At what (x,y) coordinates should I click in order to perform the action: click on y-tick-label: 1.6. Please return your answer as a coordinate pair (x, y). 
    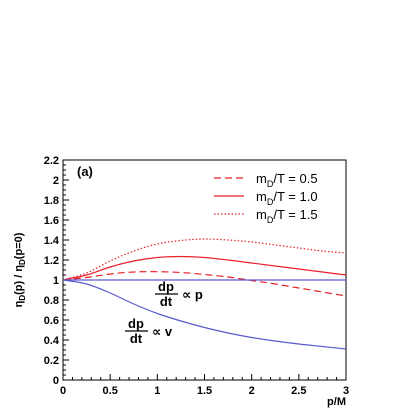
    Looking at the image, I should click on (51, 221).